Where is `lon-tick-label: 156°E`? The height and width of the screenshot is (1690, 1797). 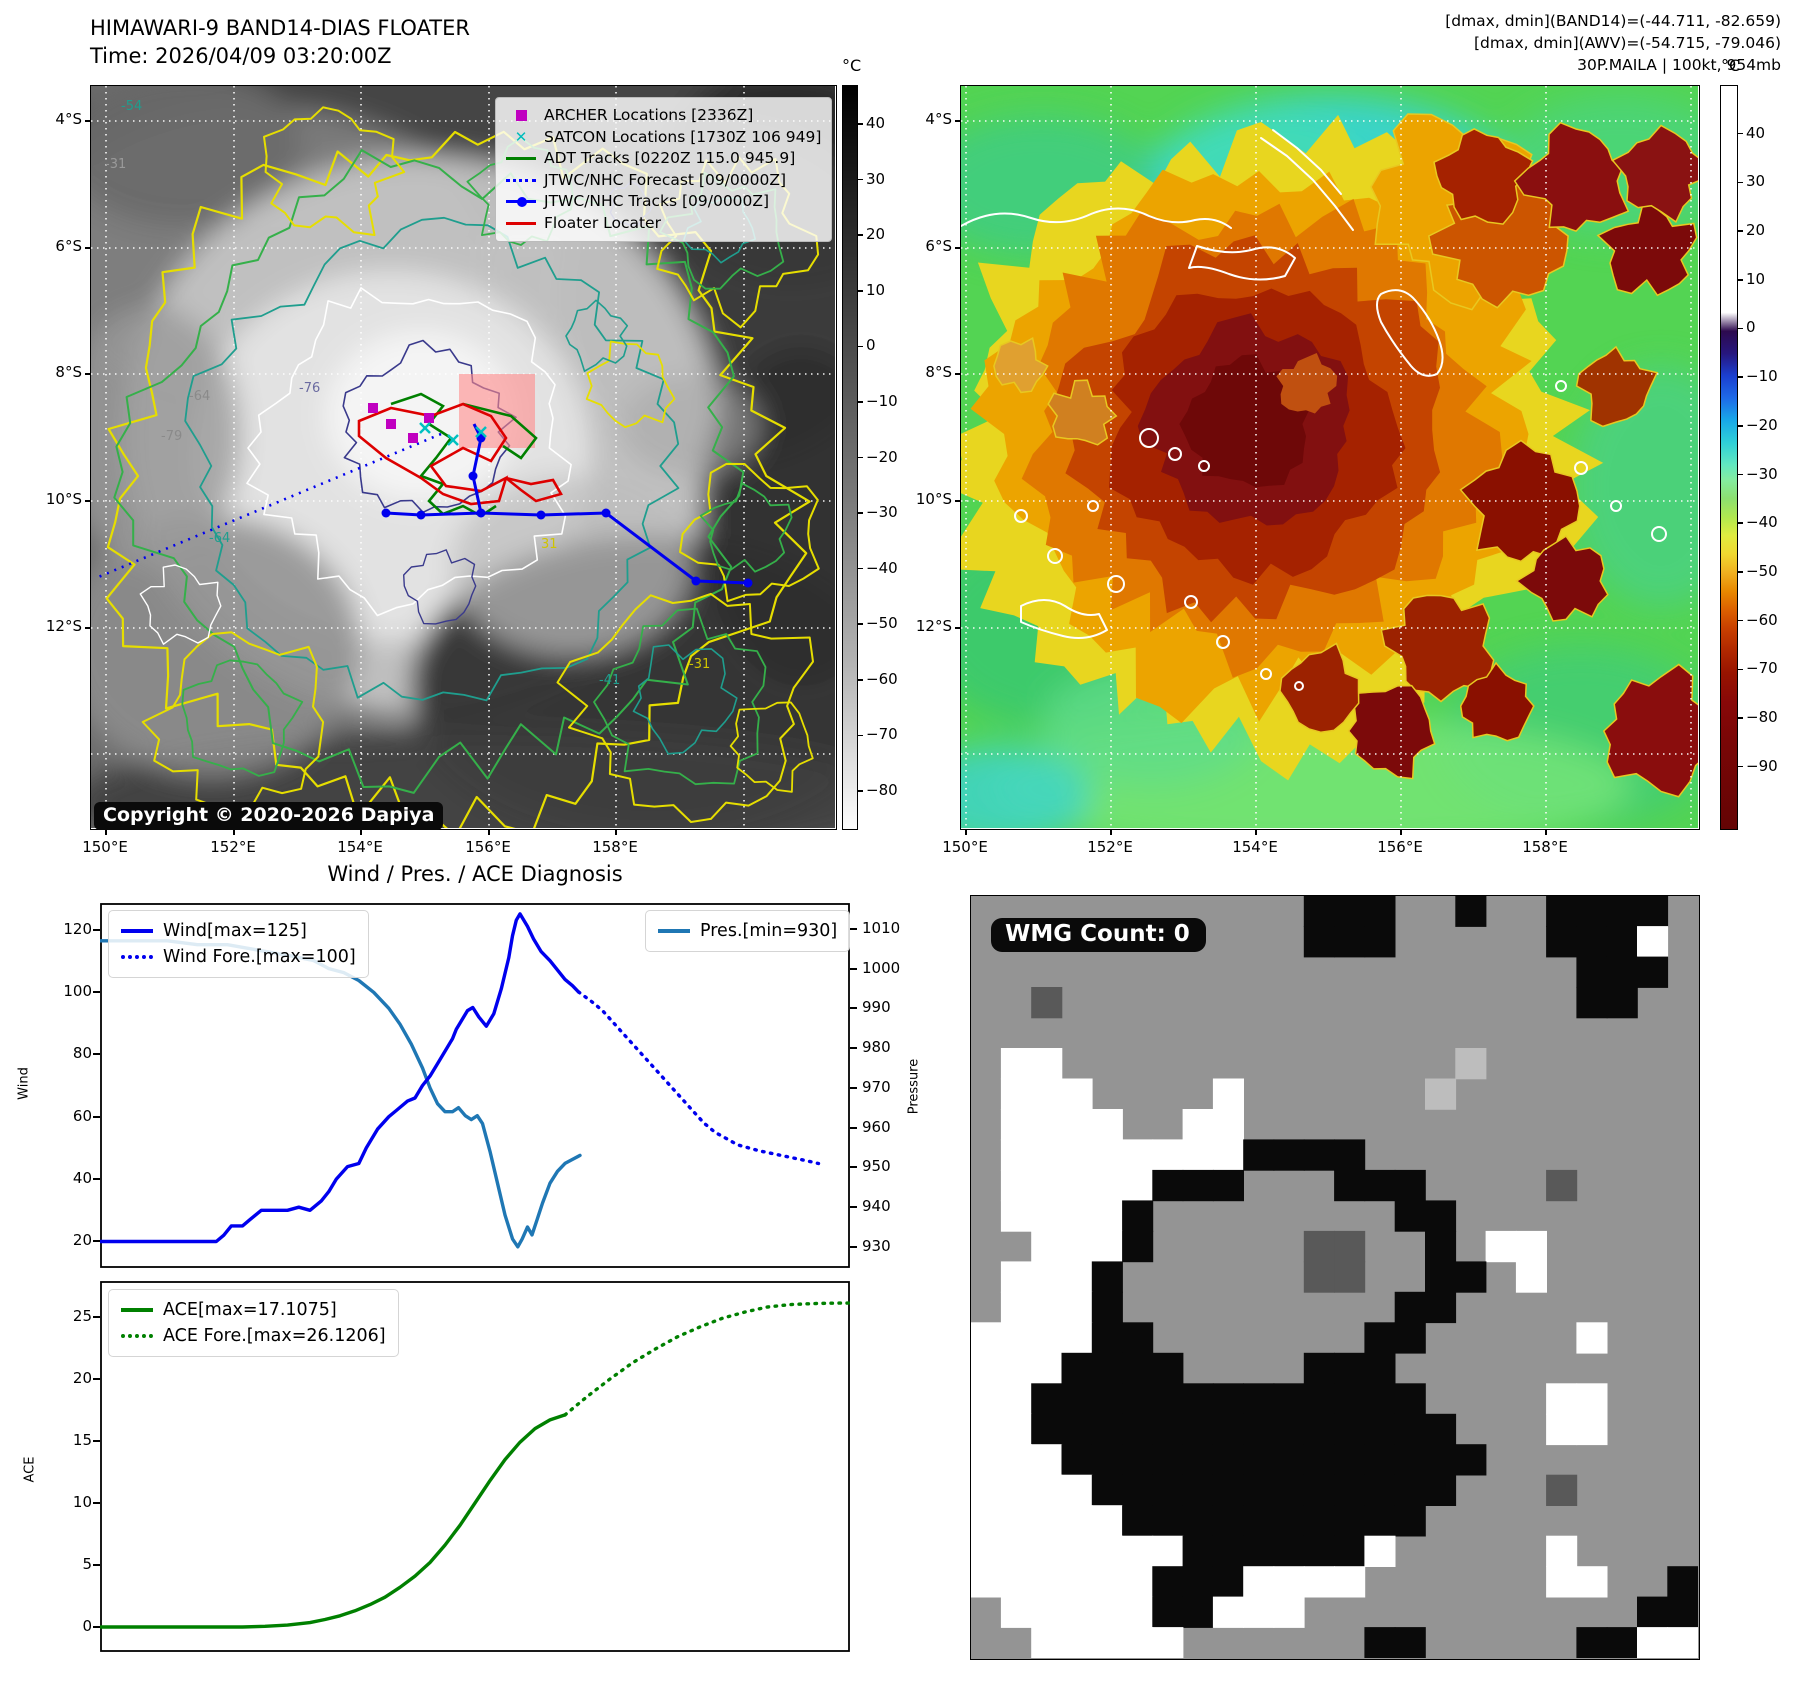 lon-tick-label: 156°E is located at coordinates (1400, 847).